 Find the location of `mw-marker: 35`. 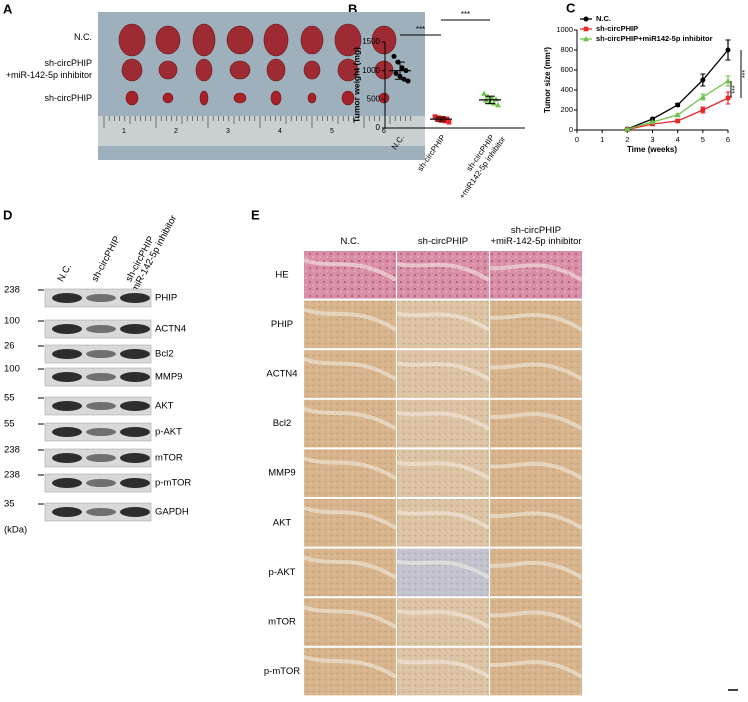

mw-marker: 35 is located at coordinates (9, 504).